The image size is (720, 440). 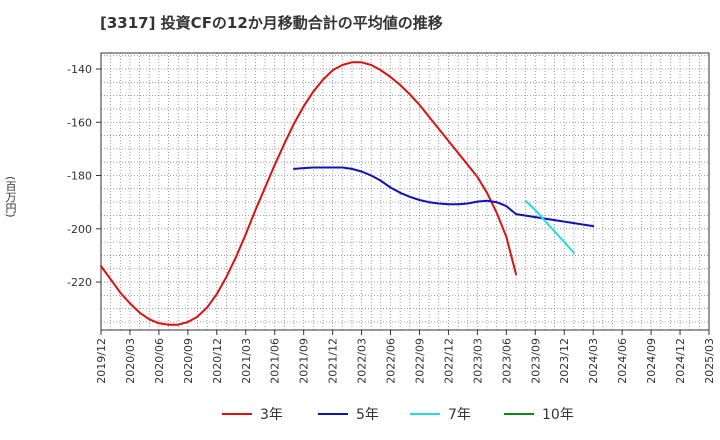 I want to click on y-tick-label: -160, so click(x=79, y=122).